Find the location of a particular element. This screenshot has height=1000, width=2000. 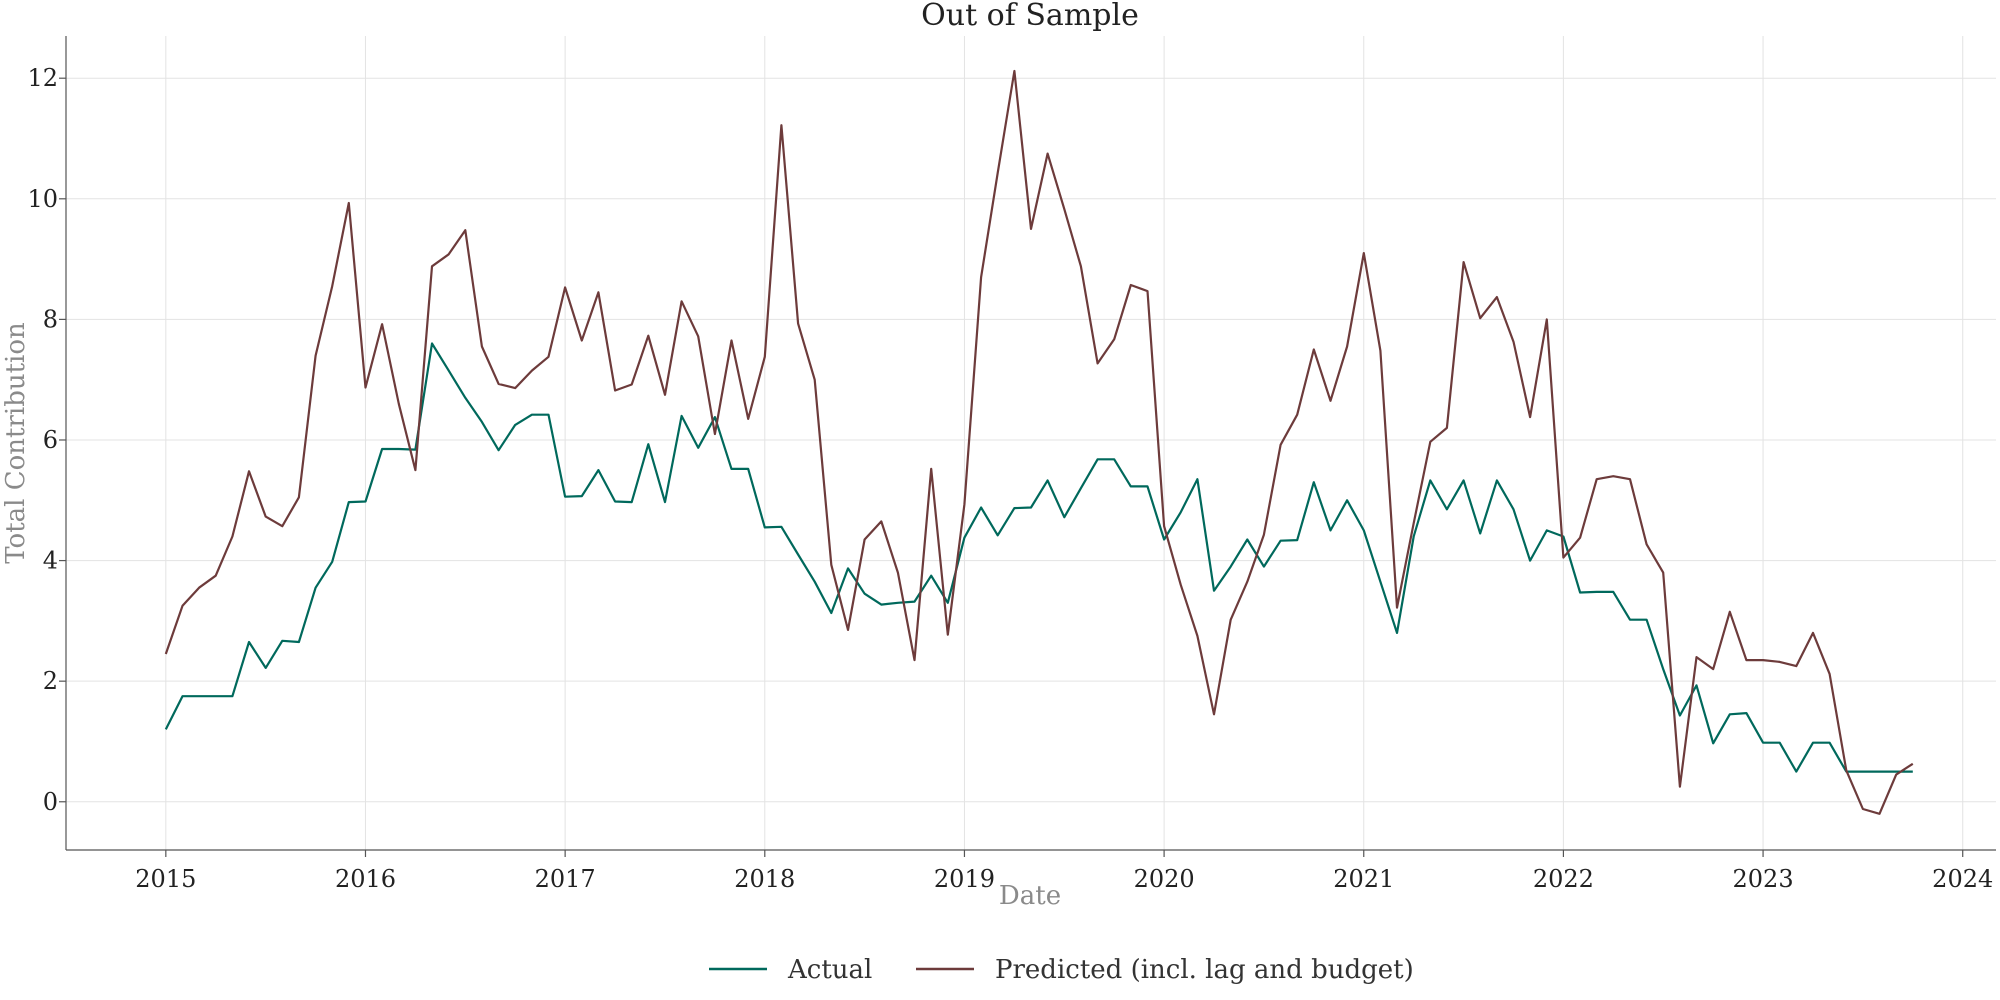

x-tick-label: 2015 is located at coordinates (165, 879).